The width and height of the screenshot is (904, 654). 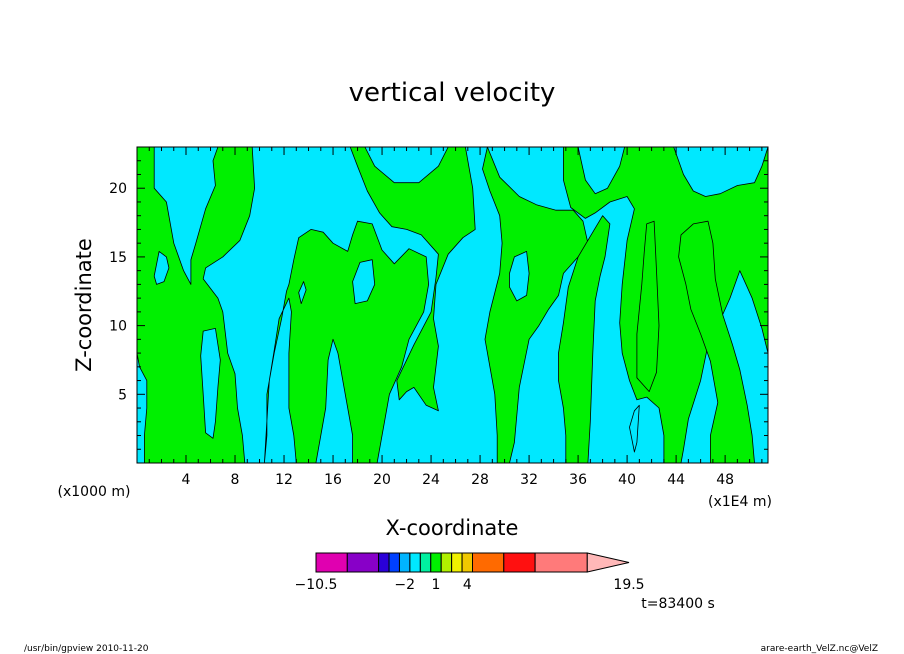 What do you see at coordinates (316, 585) in the screenshot?
I see `colorbar-tick-label: −10.5` at bounding box center [316, 585].